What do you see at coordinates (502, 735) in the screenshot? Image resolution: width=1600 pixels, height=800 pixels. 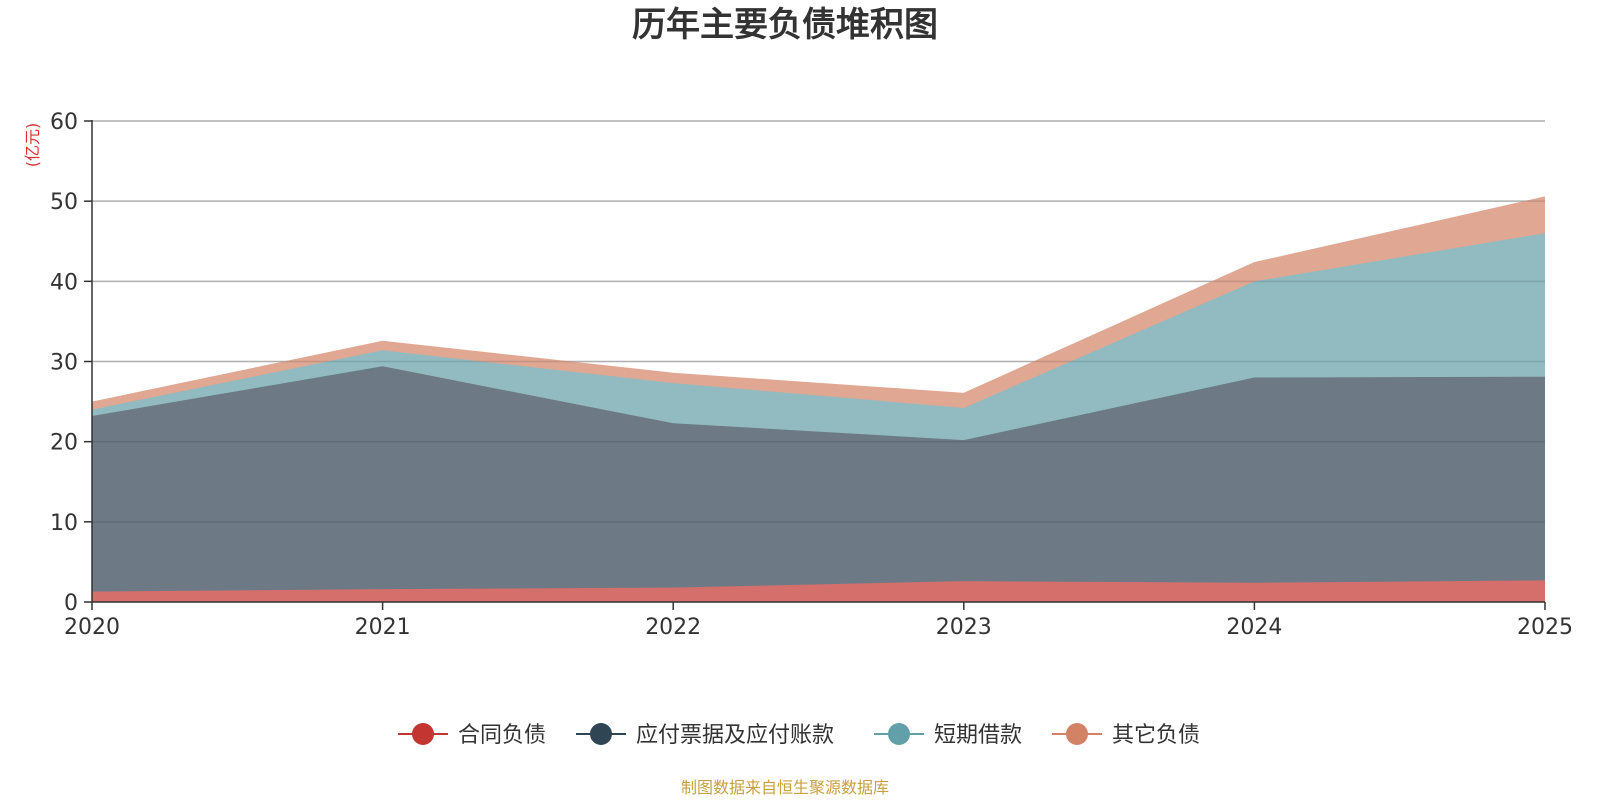 I see `legend-label: 合同负债` at bounding box center [502, 735].